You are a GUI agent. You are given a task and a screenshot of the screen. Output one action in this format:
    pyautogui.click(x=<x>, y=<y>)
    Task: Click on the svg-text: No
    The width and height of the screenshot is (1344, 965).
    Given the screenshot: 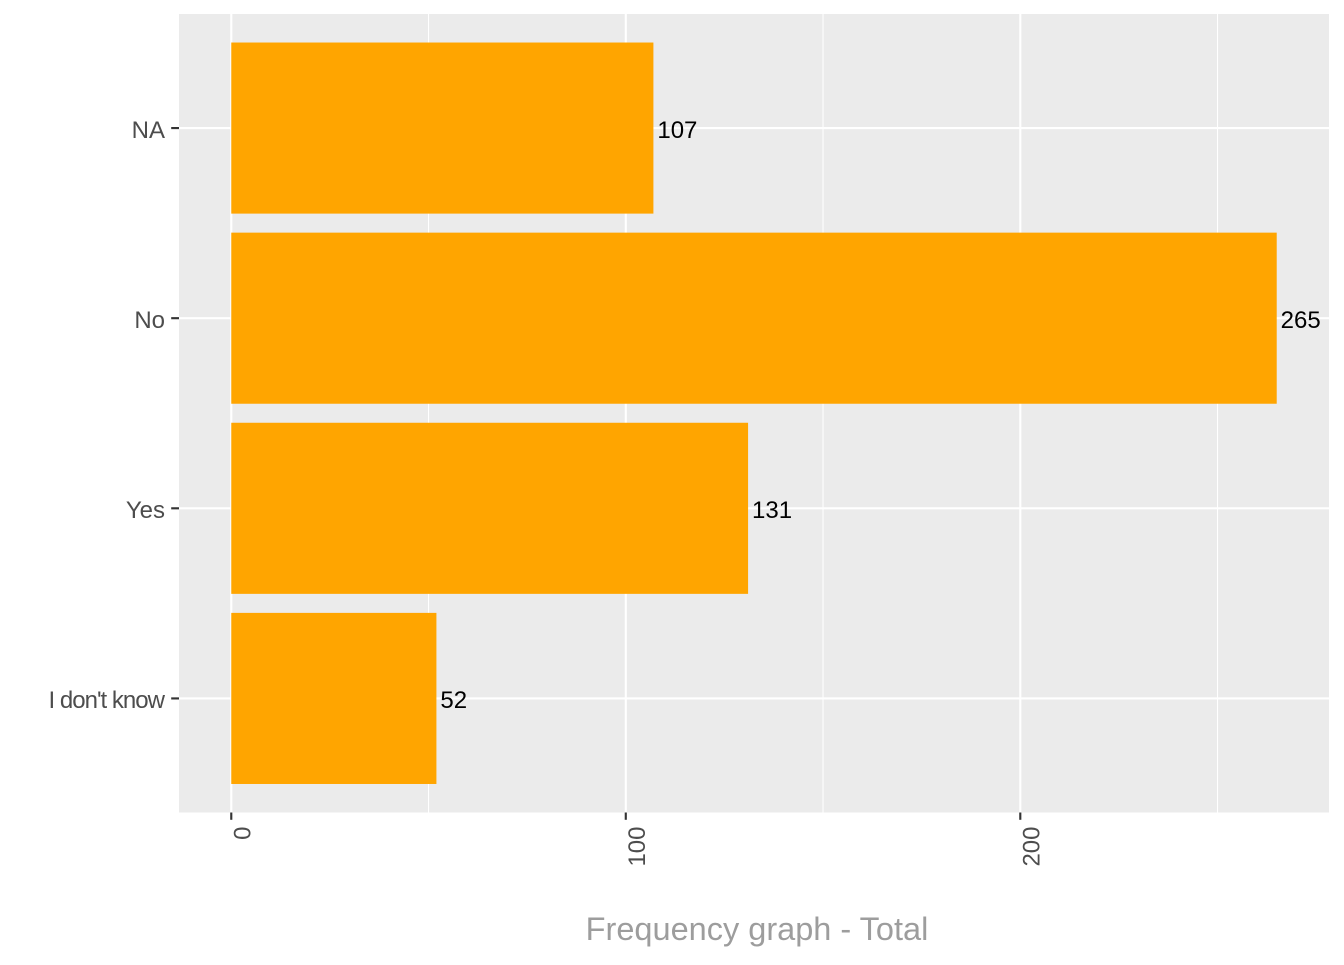 What is the action you would take?
    pyautogui.click(x=149, y=320)
    